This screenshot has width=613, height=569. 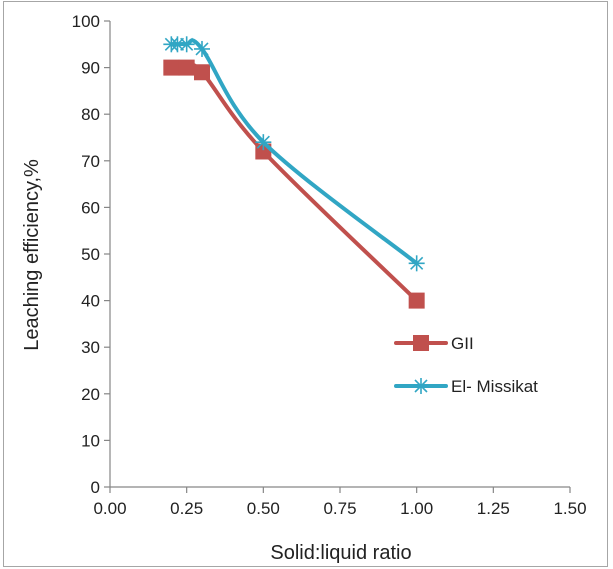 I want to click on x-tick-label: 0.00, so click(x=109, y=508).